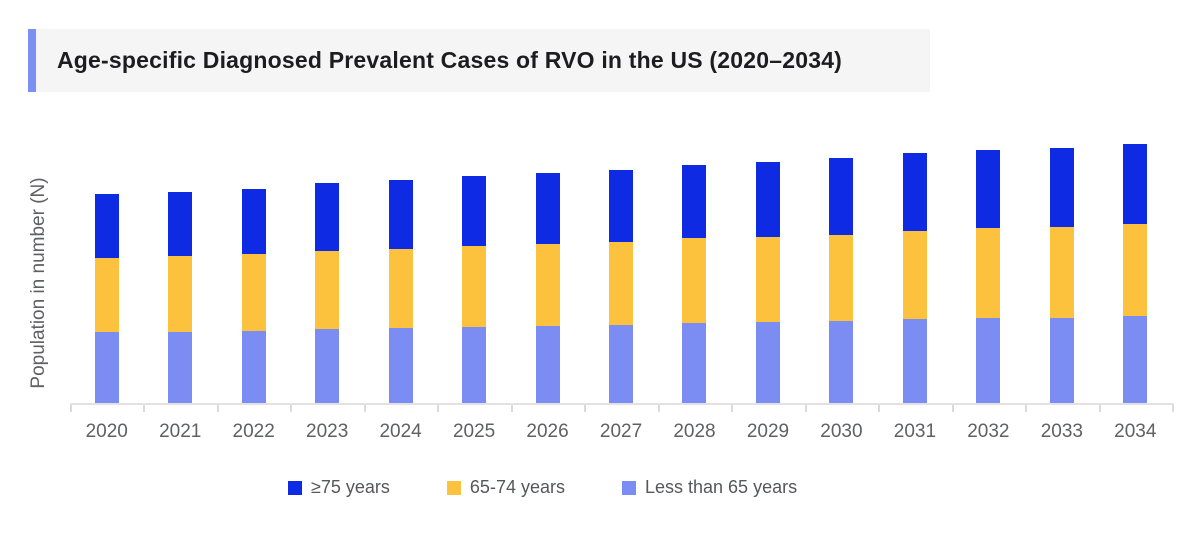 This screenshot has width=1200, height=537. I want to click on x-axis-tick-label: 2033, so click(1061, 431).